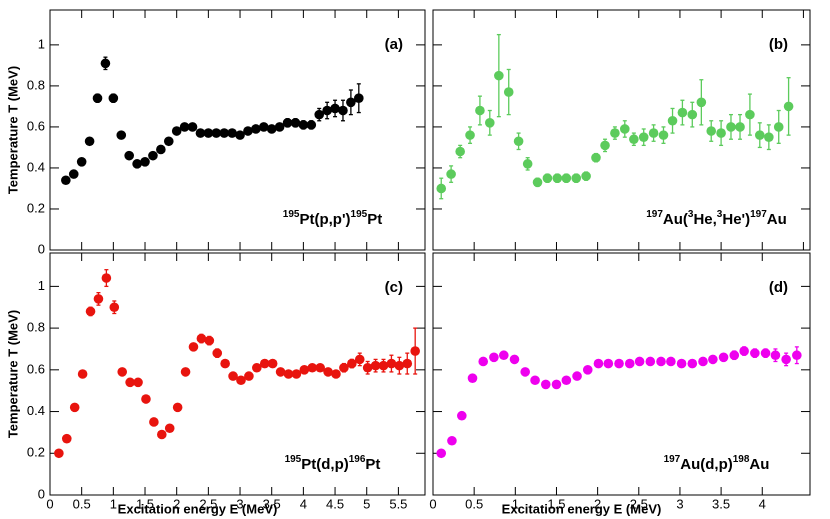 Image resolution: width=830 pixels, height=519 pixels. I want to click on y-tick-label: 0, so click(41, 493).